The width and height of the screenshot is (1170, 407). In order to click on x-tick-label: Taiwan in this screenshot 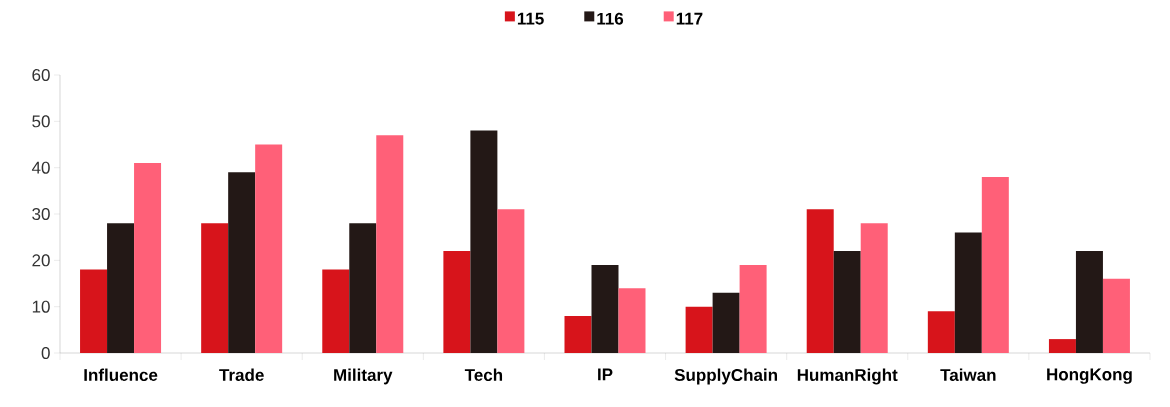, I will do `click(968, 375)`.